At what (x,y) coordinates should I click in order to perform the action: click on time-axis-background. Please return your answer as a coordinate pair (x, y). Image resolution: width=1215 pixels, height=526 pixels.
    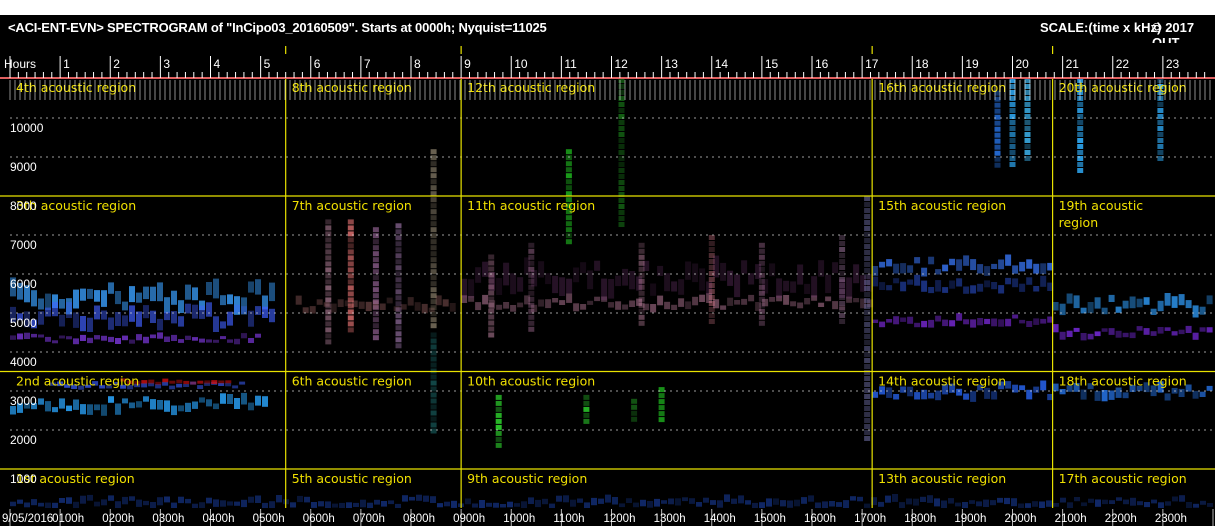
    Looking at the image, I should click on (607, 517).